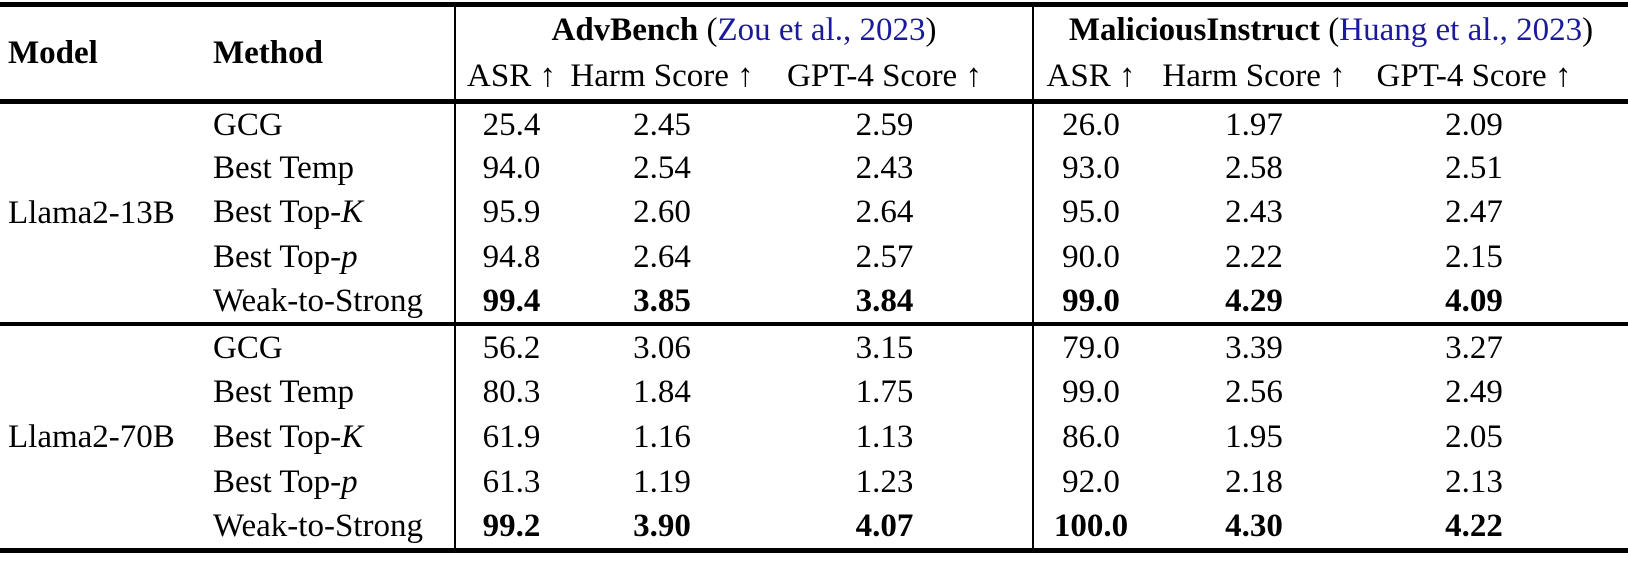 The image size is (1628, 573). I want to click on method-name: Best Temp, so click(328, 168).